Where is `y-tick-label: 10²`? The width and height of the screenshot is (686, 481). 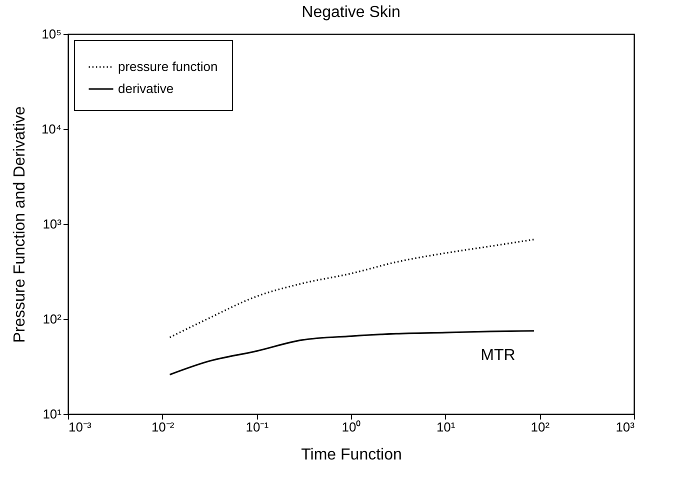 y-tick-label: 10² is located at coordinates (52, 319).